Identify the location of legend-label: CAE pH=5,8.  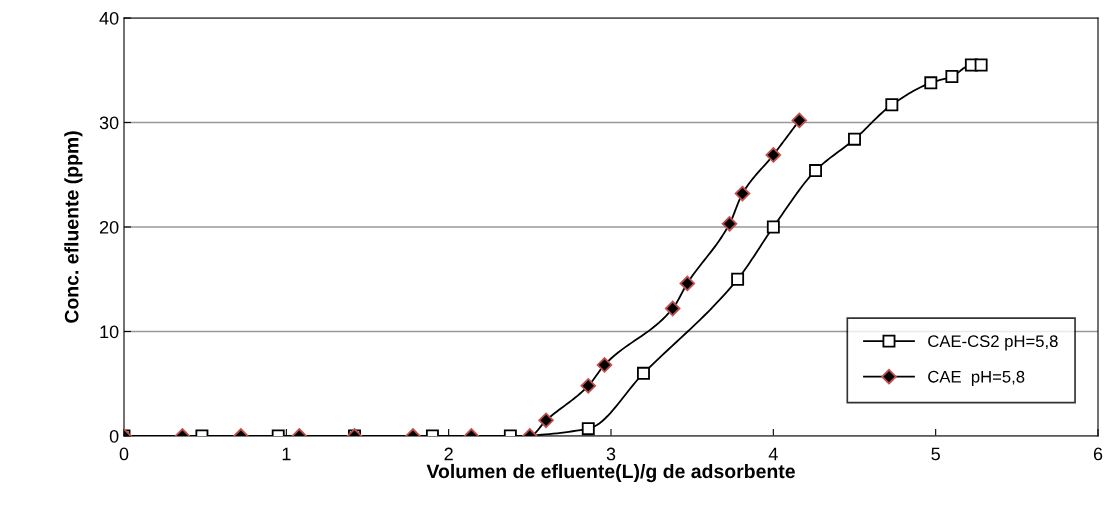
(976, 378).